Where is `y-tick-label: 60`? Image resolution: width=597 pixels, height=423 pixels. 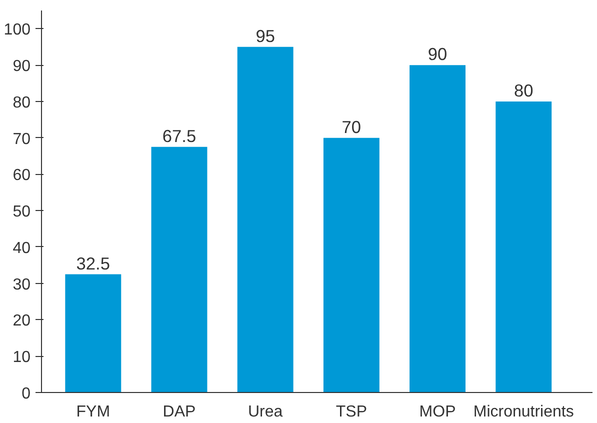
y-tick-label: 60 is located at coordinates (21, 175).